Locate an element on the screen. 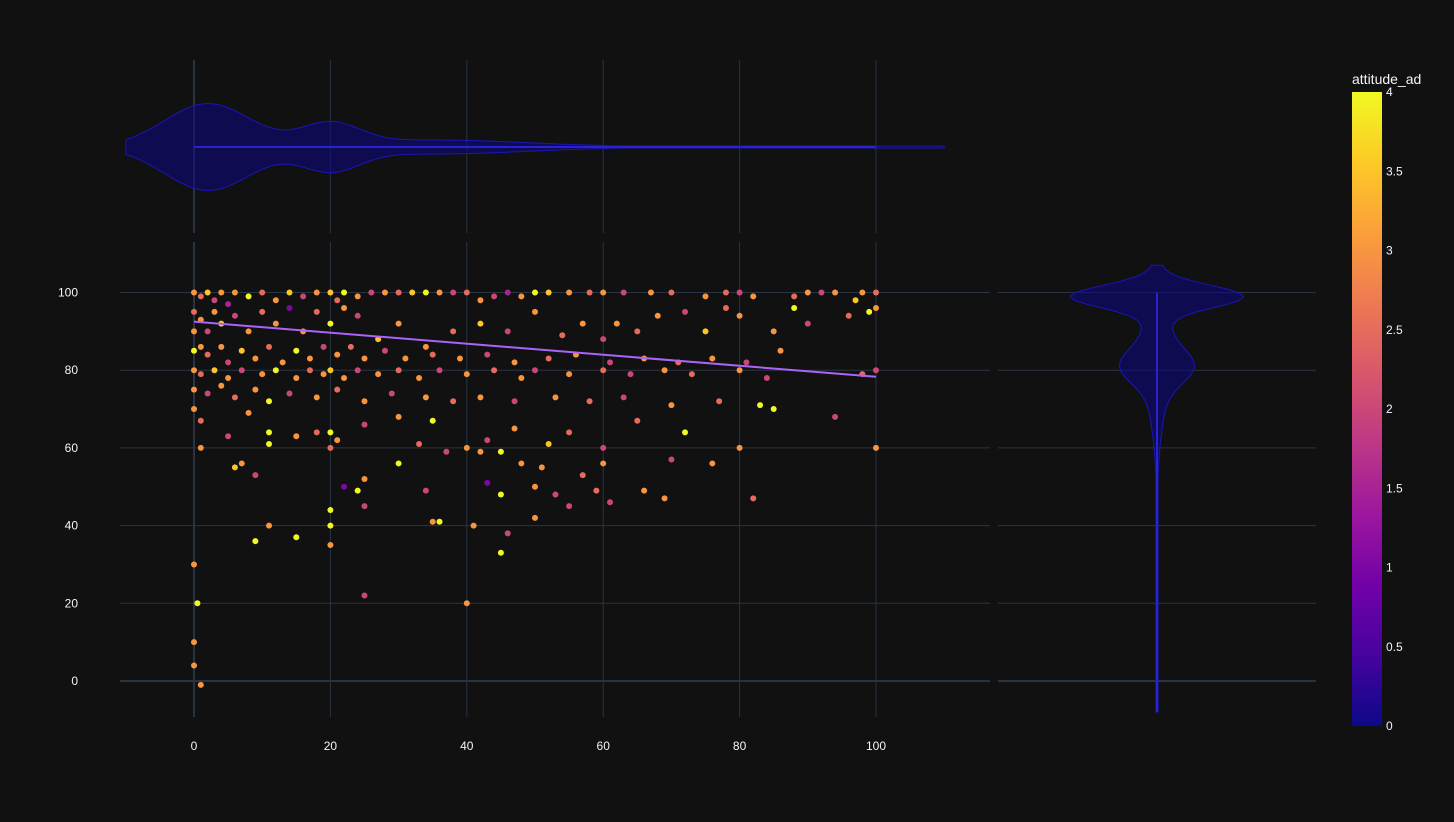 Image resolution: width=1454 pixels, height=822 pixels. y-tick-label: 40 is located at coordinates (72, 526).